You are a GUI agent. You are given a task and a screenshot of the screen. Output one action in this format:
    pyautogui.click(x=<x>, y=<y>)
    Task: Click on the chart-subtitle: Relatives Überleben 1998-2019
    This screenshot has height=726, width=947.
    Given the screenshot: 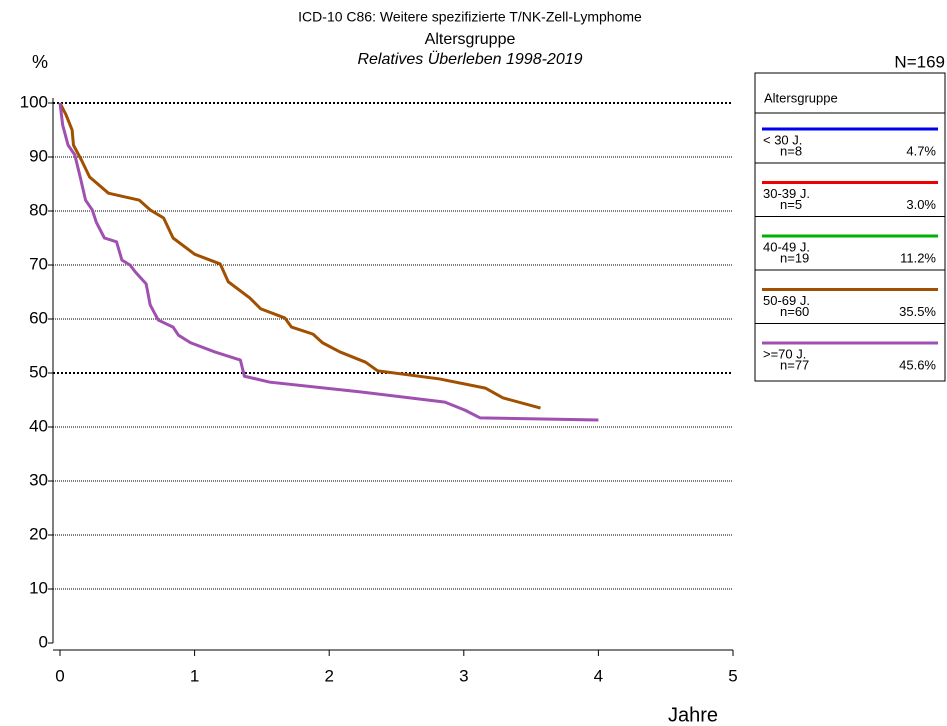 What is the action you would take?
    pyautogui.click(x=469, y=59)
    